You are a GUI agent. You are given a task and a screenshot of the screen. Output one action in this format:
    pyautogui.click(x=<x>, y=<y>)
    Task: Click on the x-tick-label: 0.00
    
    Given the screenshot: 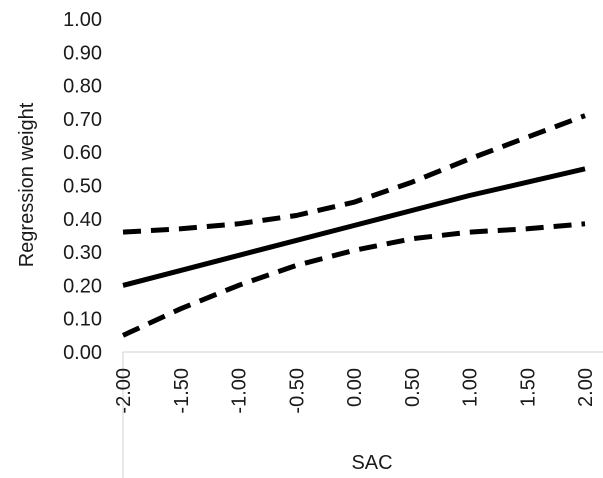 What is the action you would take?
    pyautogui.click(x=355, y=387)
    